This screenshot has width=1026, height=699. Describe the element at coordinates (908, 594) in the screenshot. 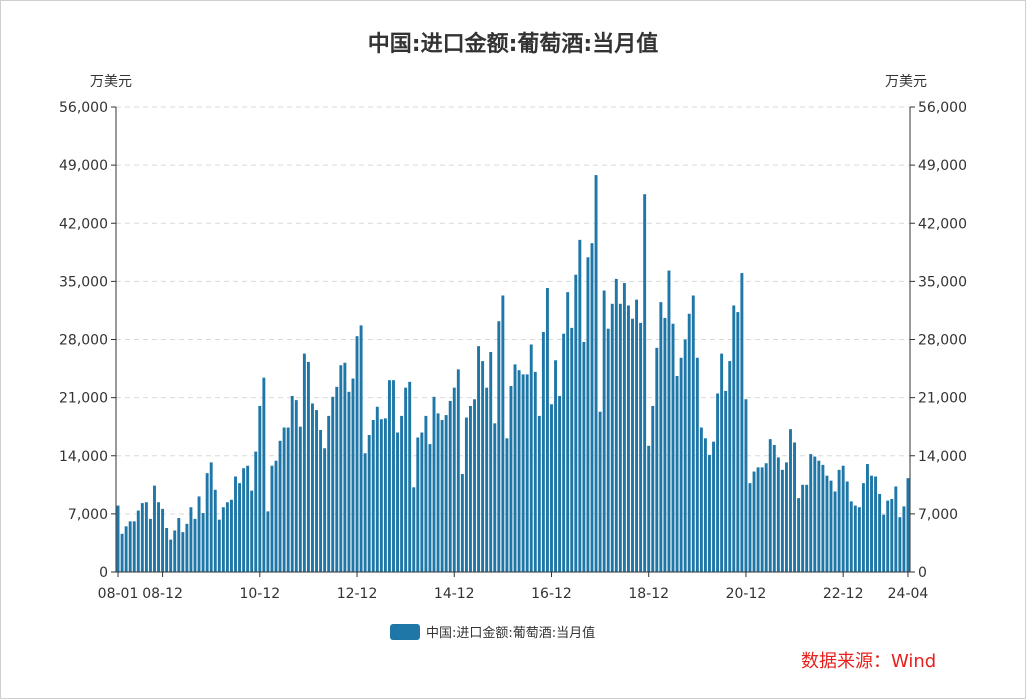

I see `x-tick-label: 24-04` at that location.